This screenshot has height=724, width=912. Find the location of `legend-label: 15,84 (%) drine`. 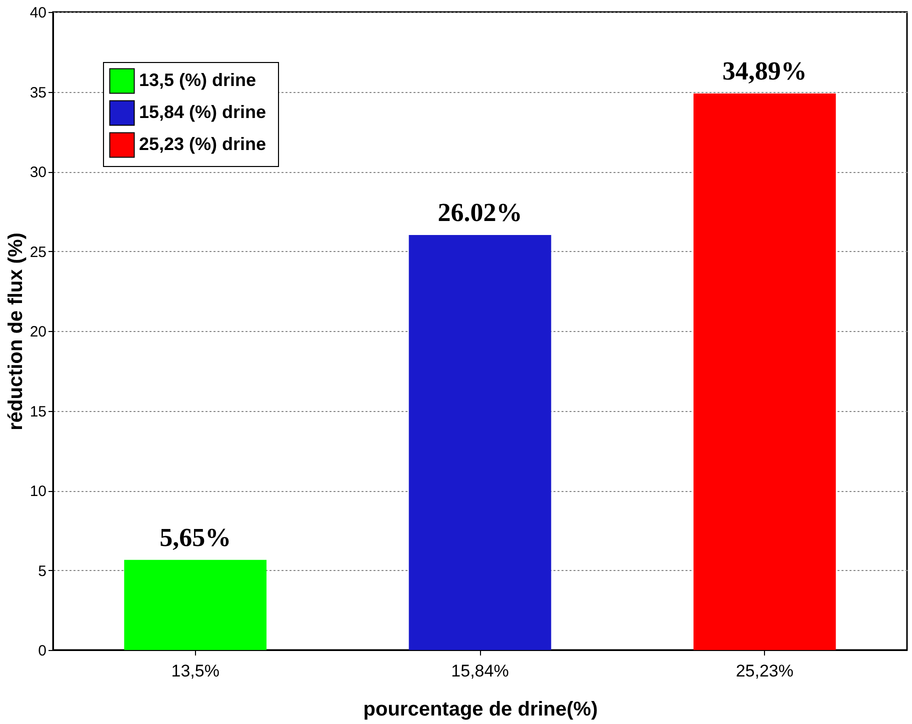

legend-label: 15,84 (%) drine is located at coordinates (202, 112).